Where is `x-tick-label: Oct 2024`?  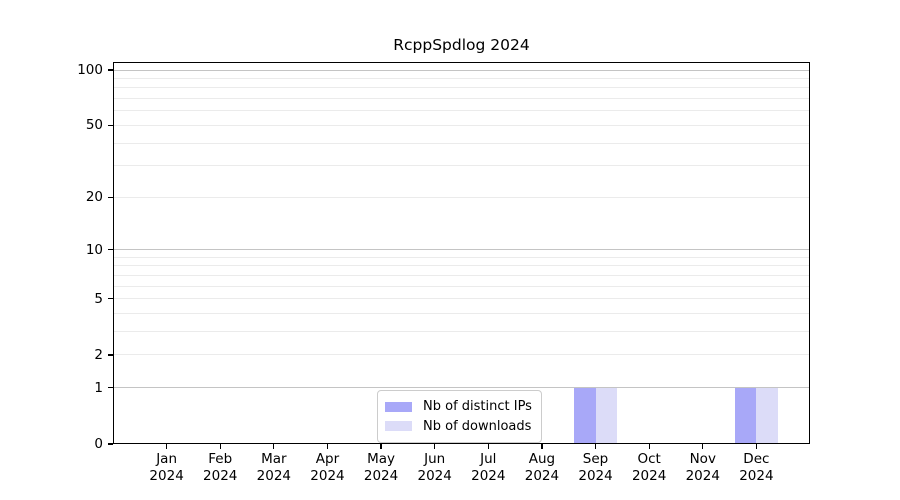
x-tick-label: Oct 2024 is located at coordinates (649, 467).